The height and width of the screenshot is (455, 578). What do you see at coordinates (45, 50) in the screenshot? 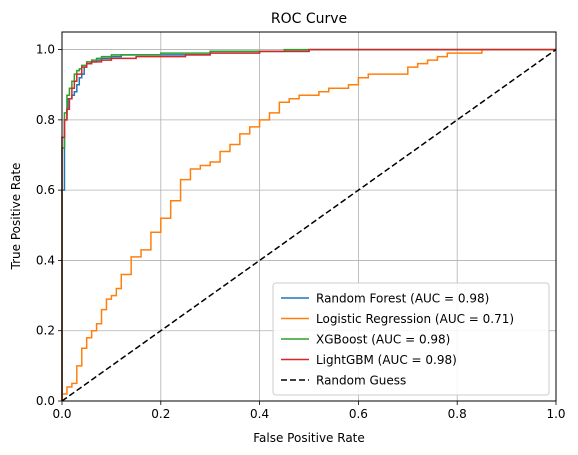
I see `y-tick-label: 1.0` at bounding box center [45, 50].